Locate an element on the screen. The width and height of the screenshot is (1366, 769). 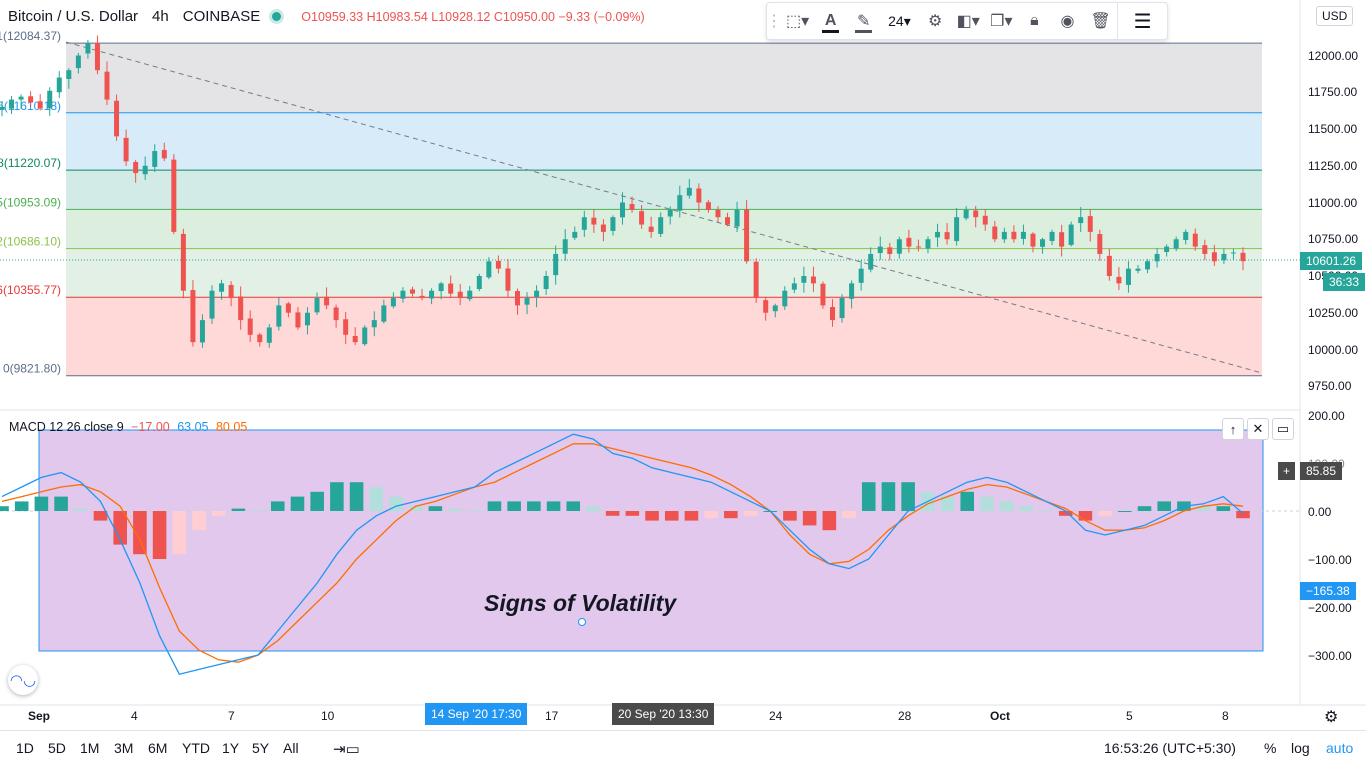
range-ytd: YTD is located at coordinates (196, 748).